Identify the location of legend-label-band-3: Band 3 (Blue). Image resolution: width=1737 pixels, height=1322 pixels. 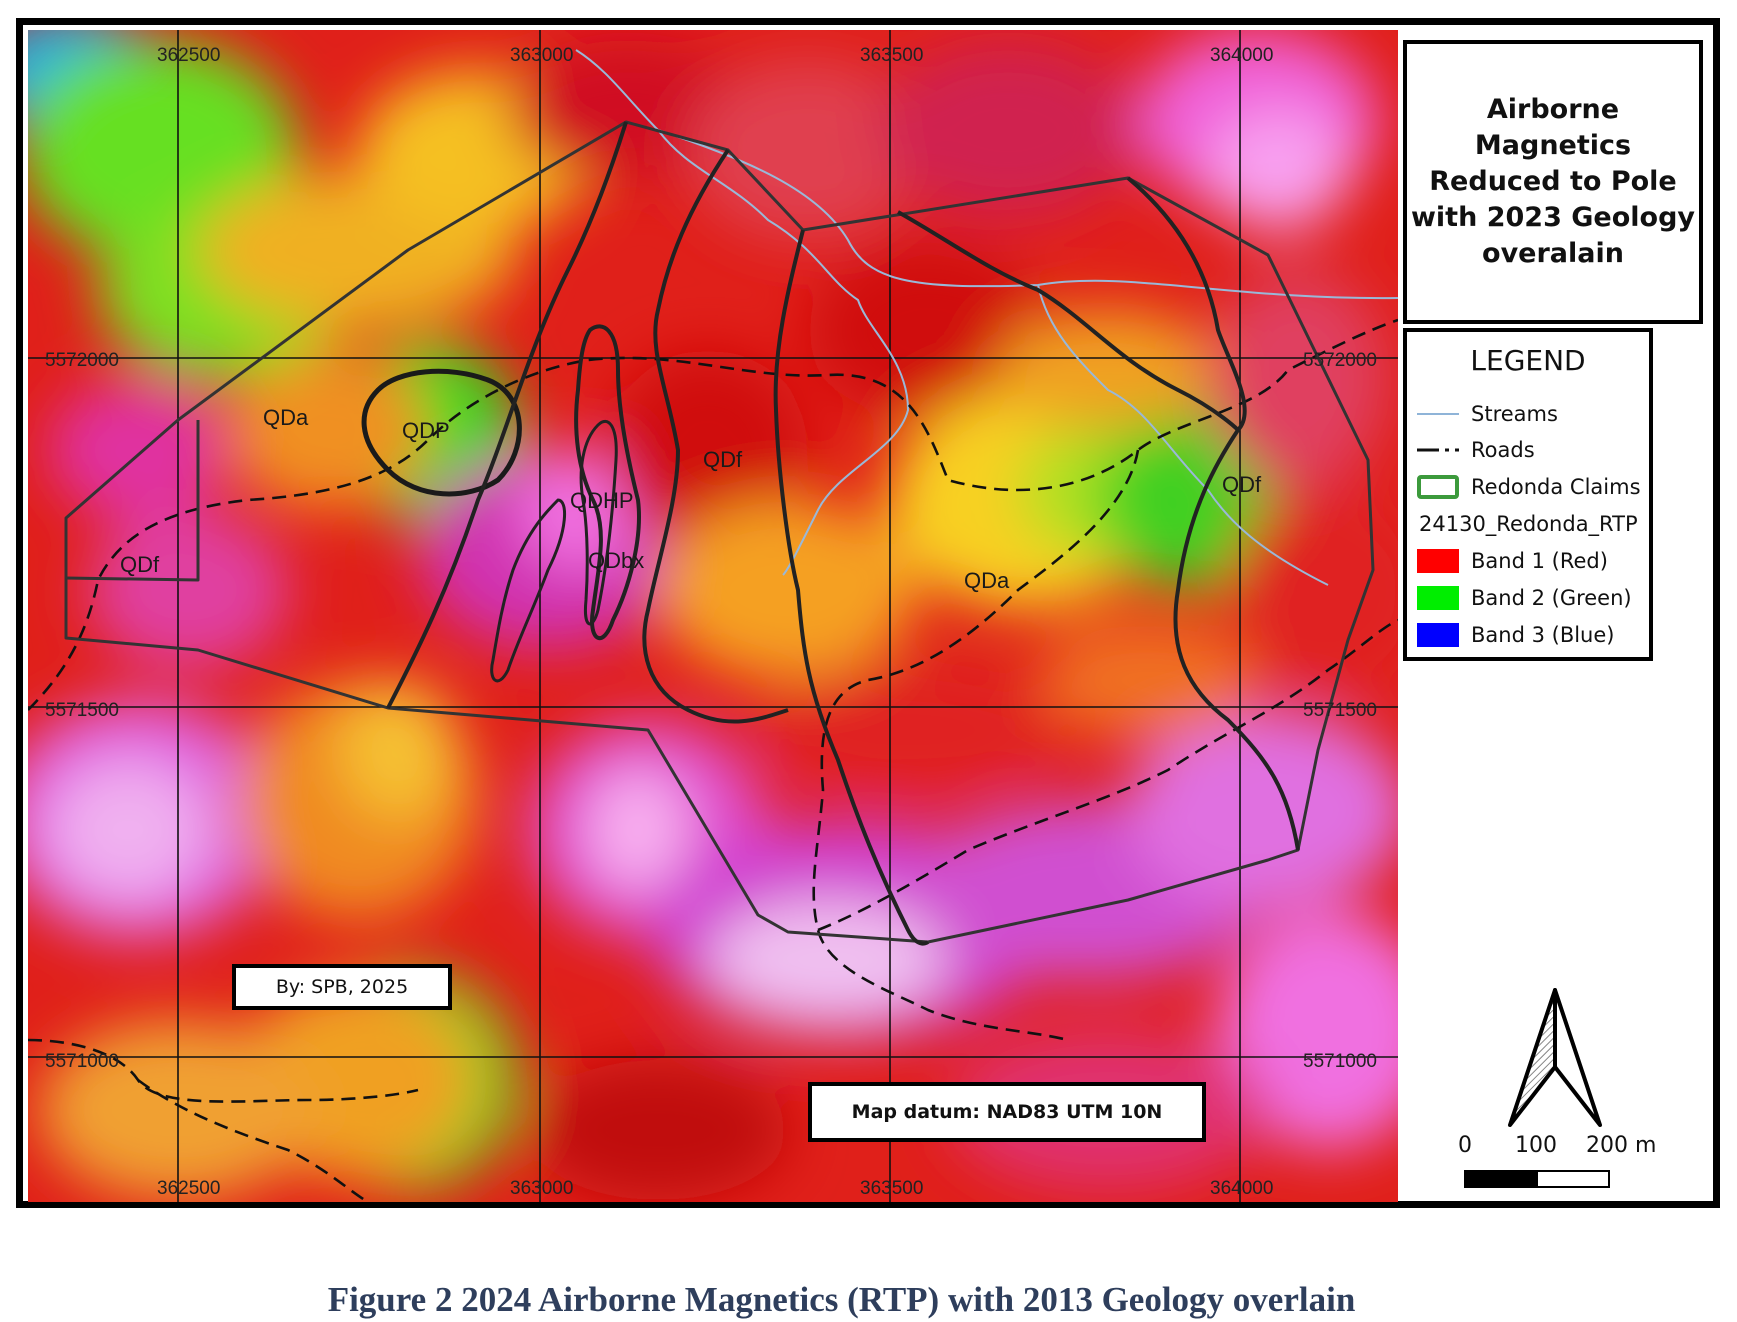
(1543, 635).